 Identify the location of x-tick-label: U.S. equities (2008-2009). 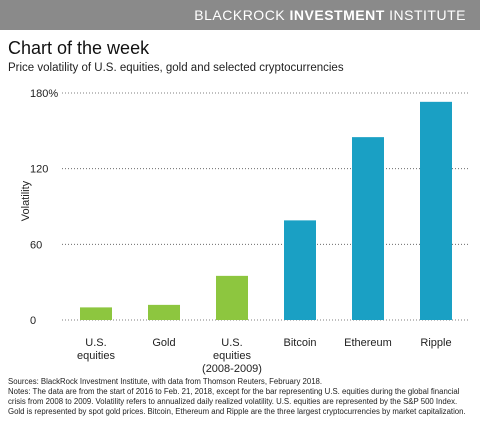
(232, 356).